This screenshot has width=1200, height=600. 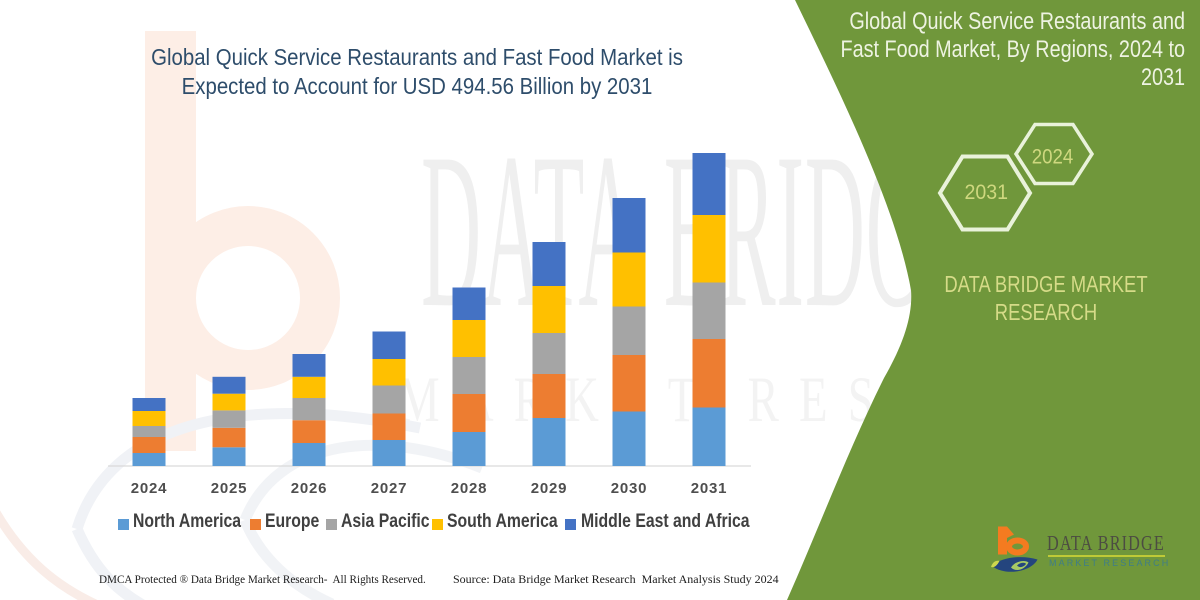 I want to click on svg-text: 2031, so click(x=987, y=192).